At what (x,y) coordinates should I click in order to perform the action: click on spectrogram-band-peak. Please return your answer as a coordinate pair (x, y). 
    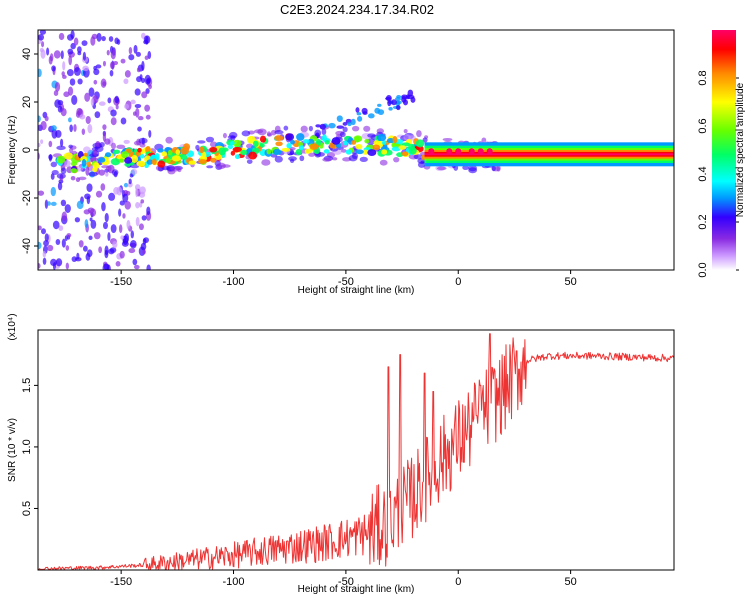
    Looking at the image, I should click on (458, 151).